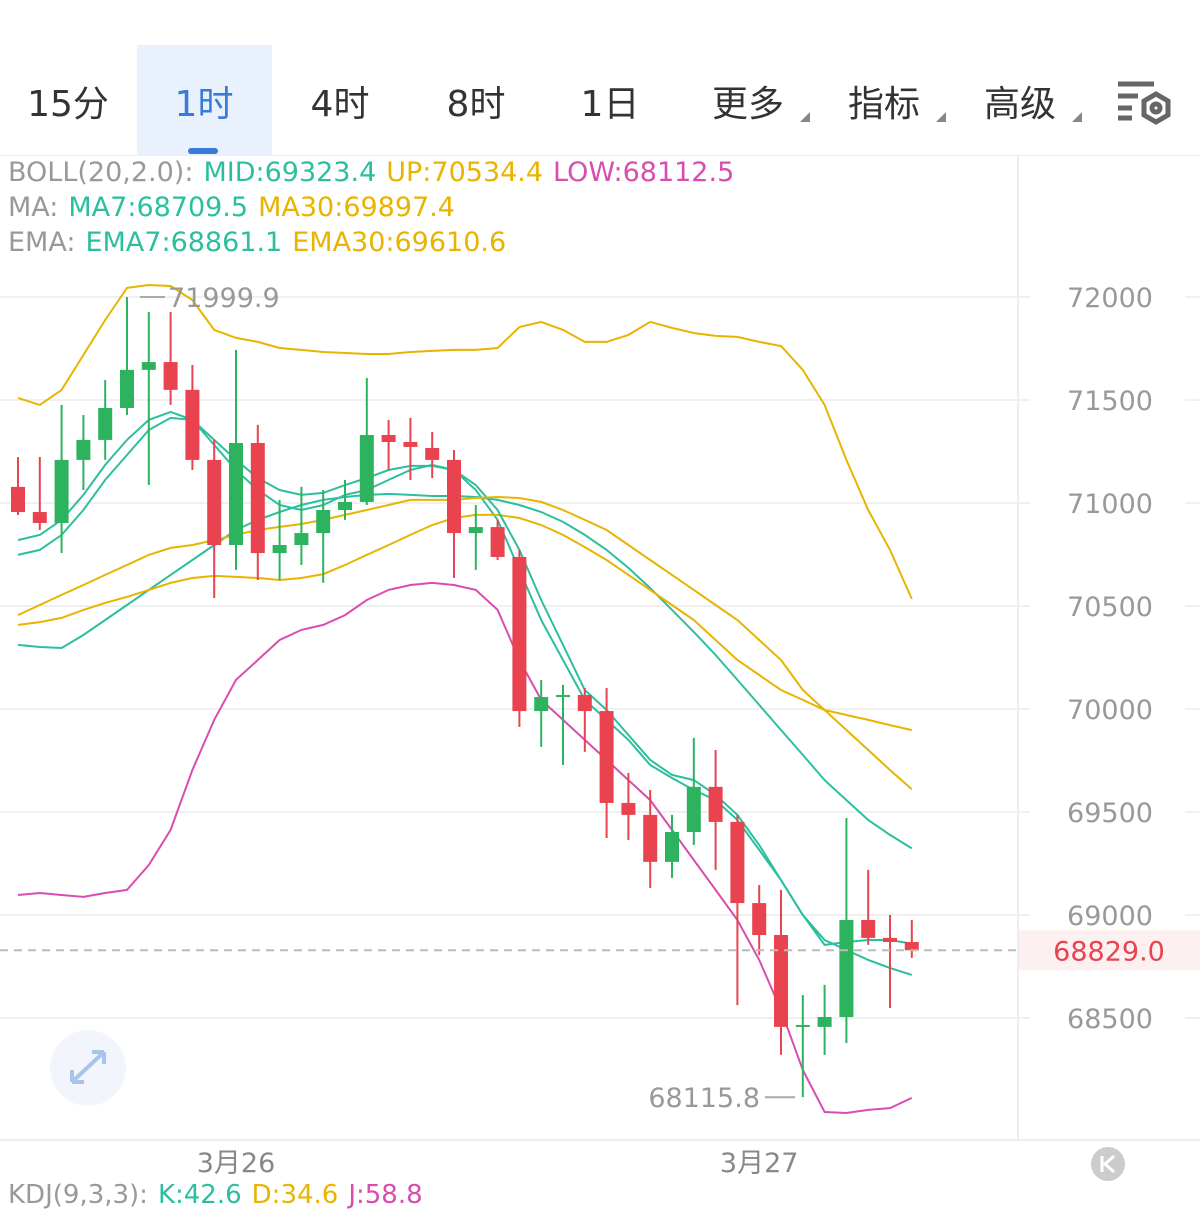 The width and height of the screenshot is (1200, 1211). What do you see at coordinates (1110, 401) in the screenshot?
I see `y-tick-label: 71500` at bounding box center [1110, 401].